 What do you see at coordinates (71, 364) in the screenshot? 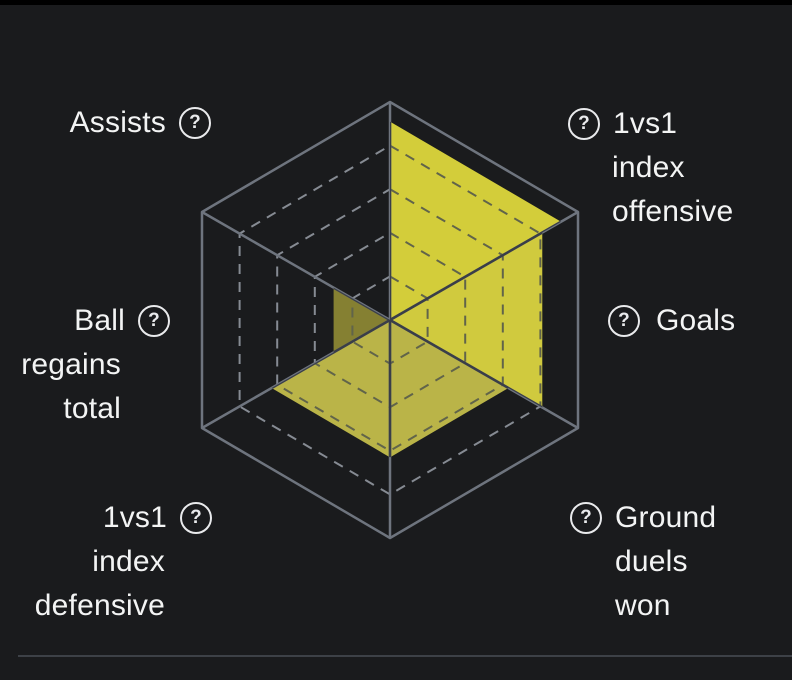
I see `axis-label-ball-line2: regains` at bounding box center [71, 364].